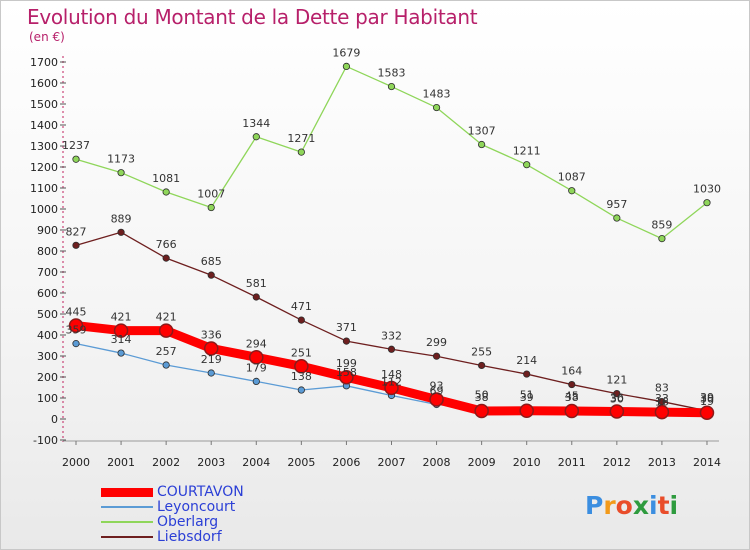 This screenshot has width=750, height=550. I want to click on y-tick-label: 600, so click(47, 293).